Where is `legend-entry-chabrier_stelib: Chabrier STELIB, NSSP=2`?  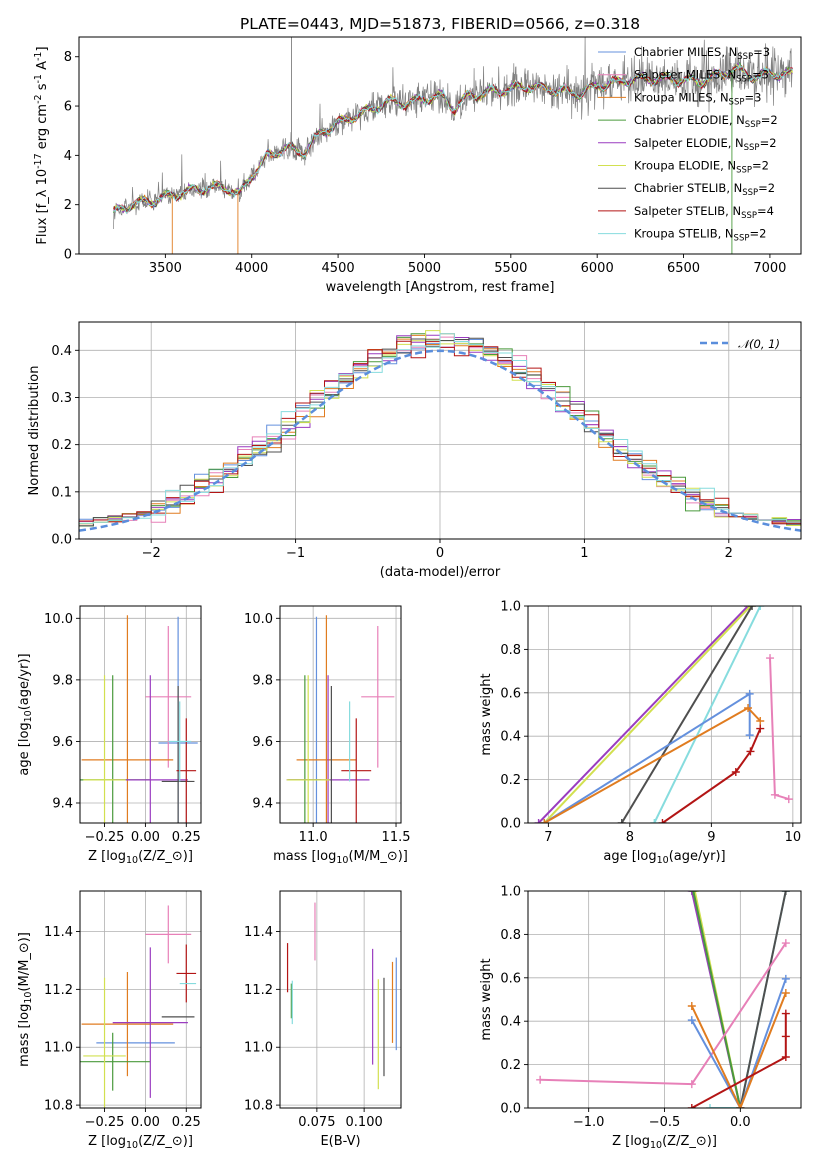
legend-entry-chabrier_stelib: Chabrier STELIB, NSSP=2 is located at coordinates (704, 189).